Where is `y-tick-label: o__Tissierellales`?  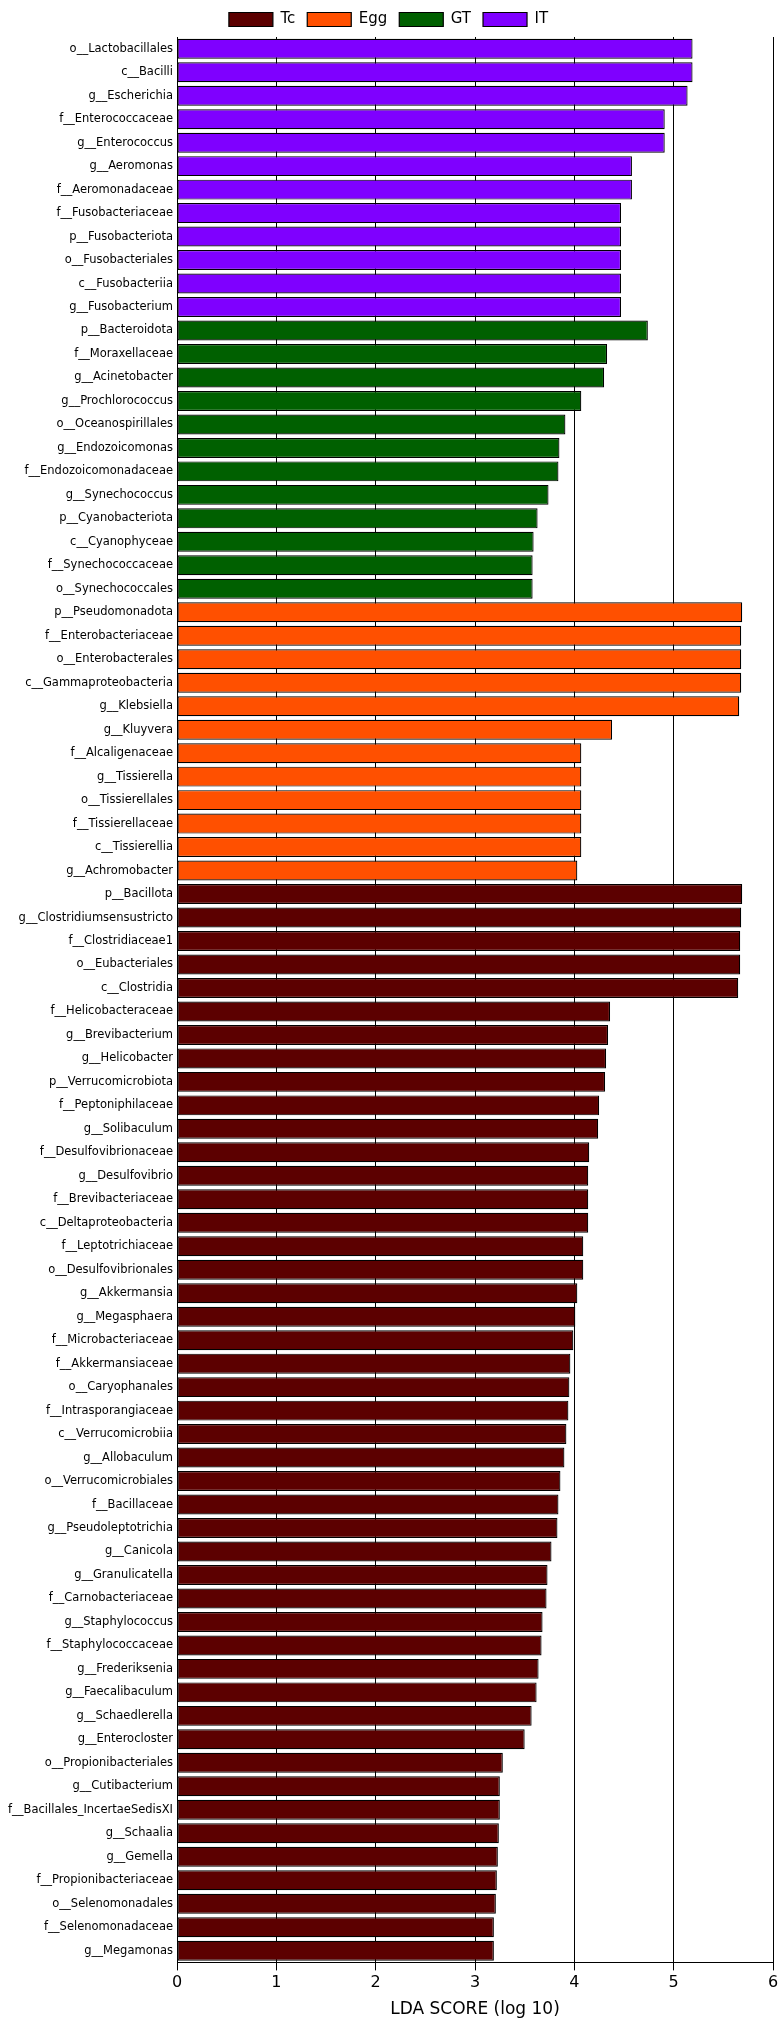
y-tick-label: o__Tissierellales is located at coordinates (127, 799).